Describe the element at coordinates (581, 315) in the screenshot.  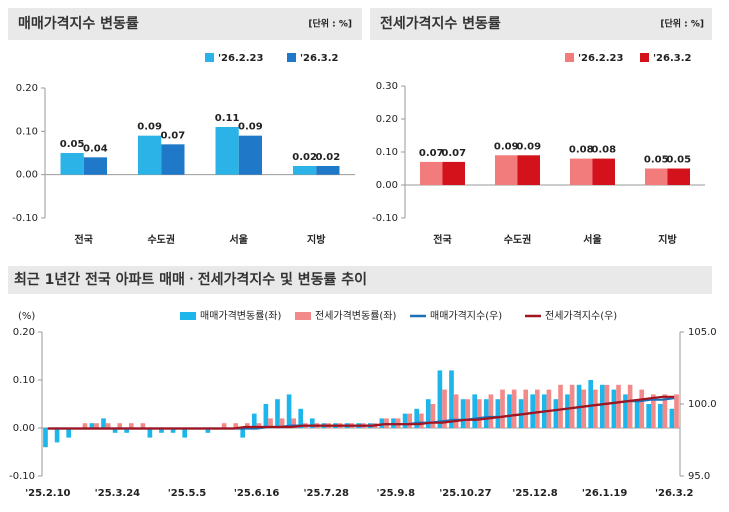
I see `legend-label: 전세가격지수(우)` at that location.